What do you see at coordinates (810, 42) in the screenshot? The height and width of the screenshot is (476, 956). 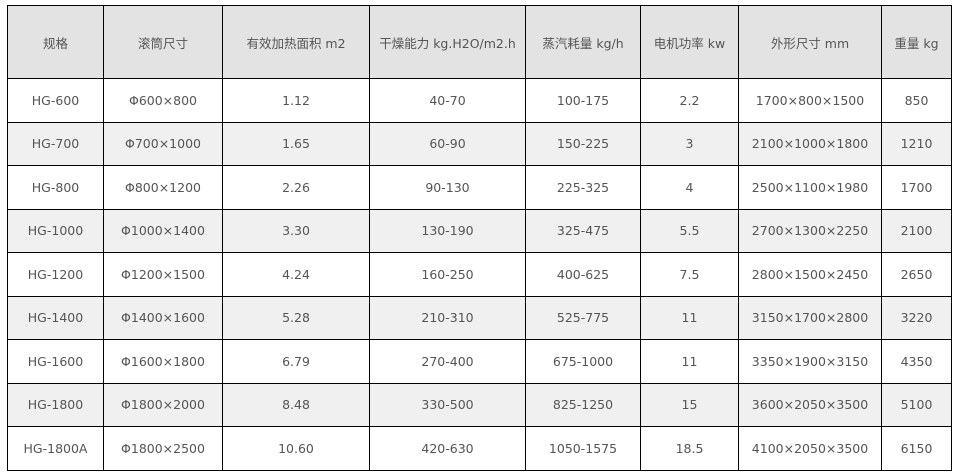 I see `column-header: 外形尺寸 mm` at bounding box center [810, 42].